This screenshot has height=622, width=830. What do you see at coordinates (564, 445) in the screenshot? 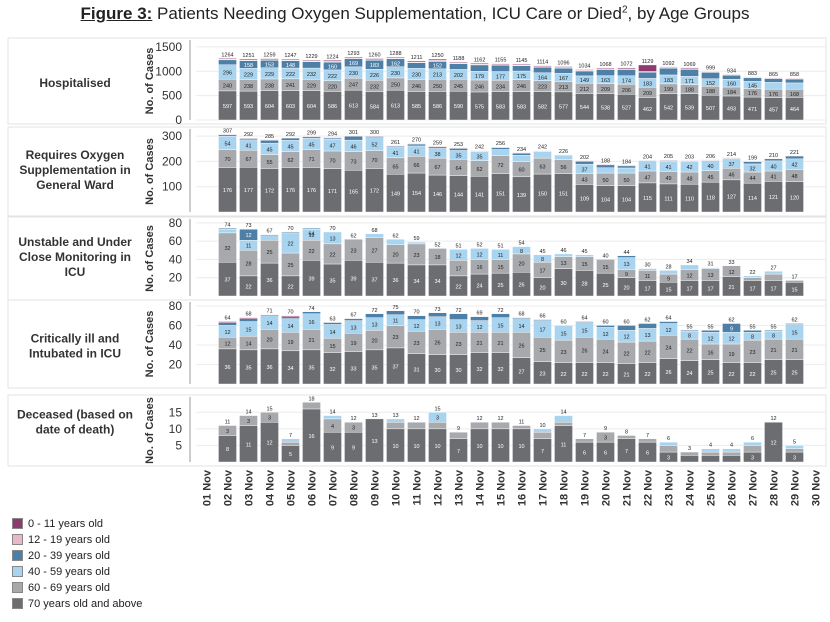
I see `segment-label: 11` at bounding box center [564, 445].